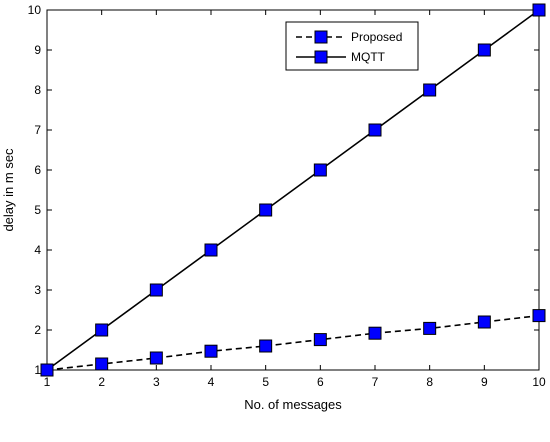 This screenshot has width=550, height=442. I want to click on y-tick-label: 10, so click(35, 10).